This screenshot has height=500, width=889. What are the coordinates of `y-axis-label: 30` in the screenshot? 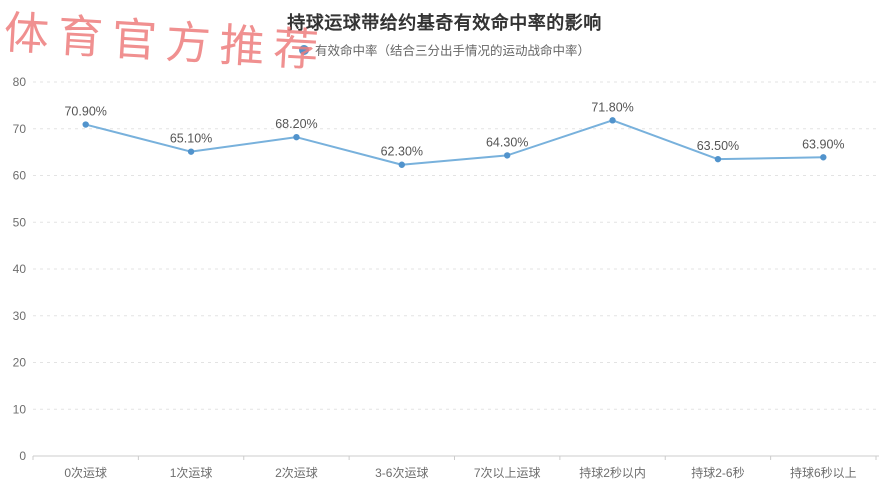 It's located at (20, 316).